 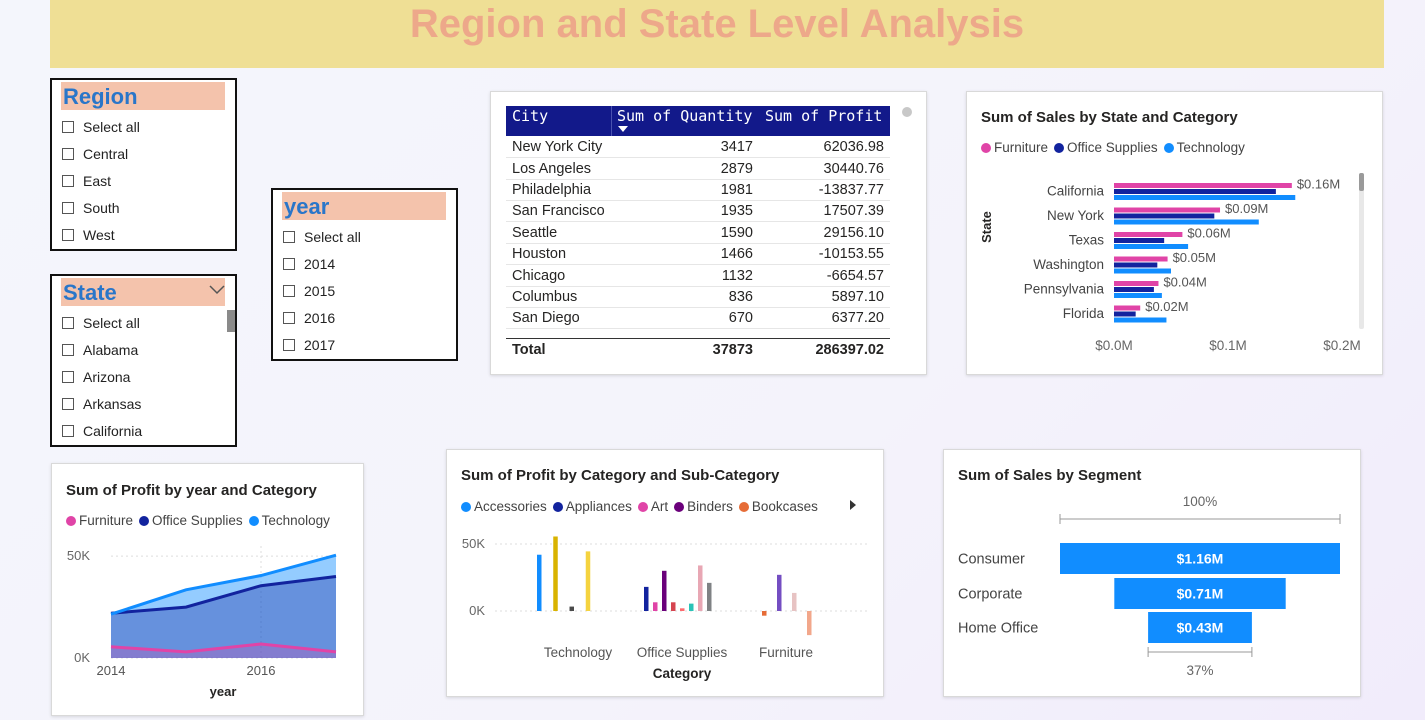 What do you see at coordinates (998, 629) in the screenshot?
I see `funnel-category-label: Home Office` at bounding box center [998, 629].